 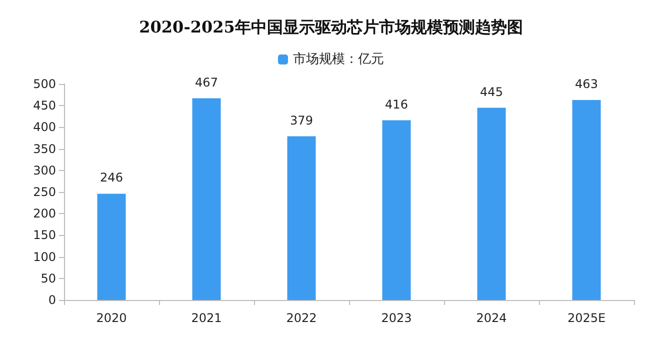 What do you see at coordinates (301, 120) in the screenshot?
I see `data-label: 379` at bounding box center [301, 120].